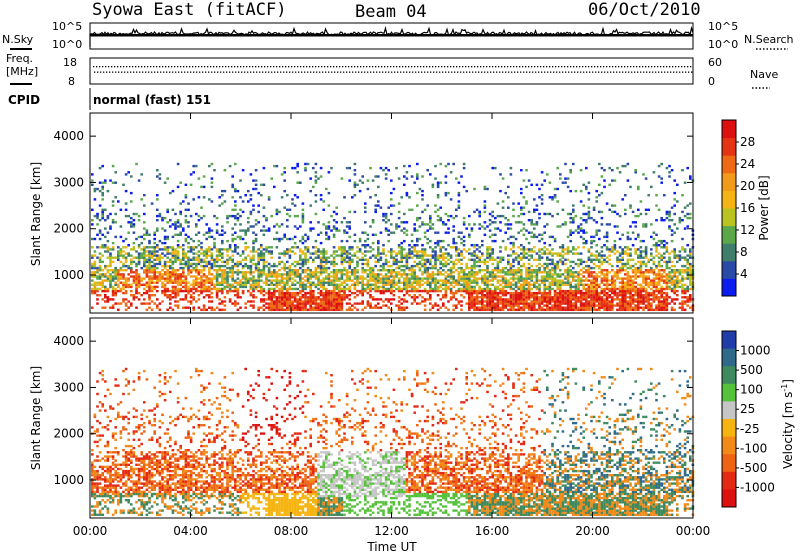 The width and height of the screenshot is (800, 554). What do you see at coordinates (723, 44) in the screenshot?
I see `noise-right-bottom-tick: 10^0` at bounding box center [723, 44].